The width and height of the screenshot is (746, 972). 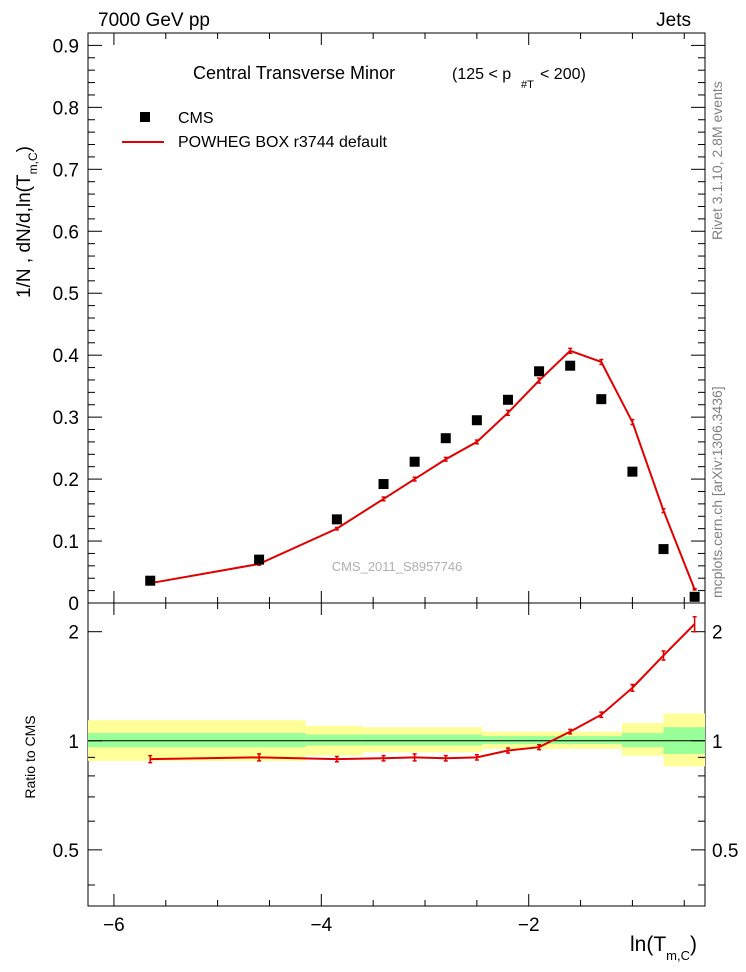 What do you see at coordinates (717, 633) in the screenshot?
I see `ratio-y-tick-label-right: 2` at bounding box center [717, 633].